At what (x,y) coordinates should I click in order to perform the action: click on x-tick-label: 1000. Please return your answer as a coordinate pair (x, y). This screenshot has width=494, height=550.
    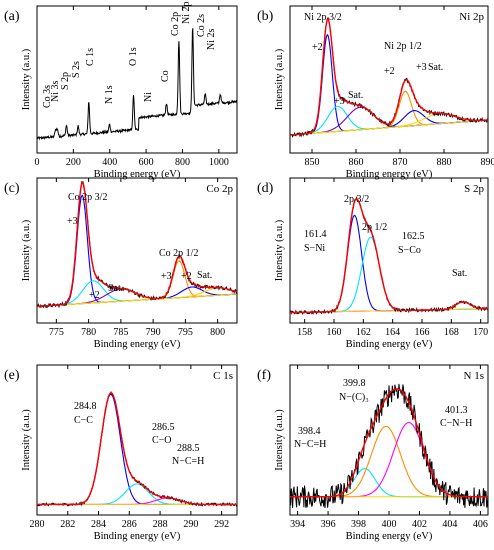
    Looking at the image, I should click on (219, 162).